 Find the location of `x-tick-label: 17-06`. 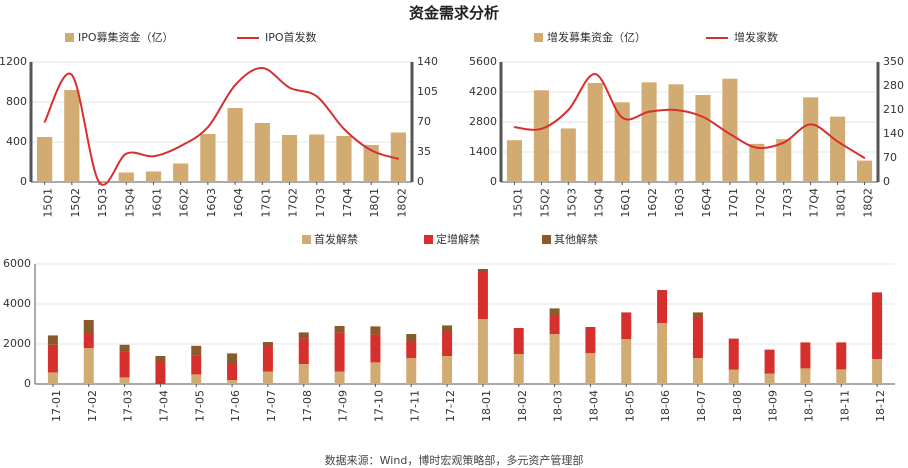

x-tick-label: 17-06 is located at coordinates (235, 406).